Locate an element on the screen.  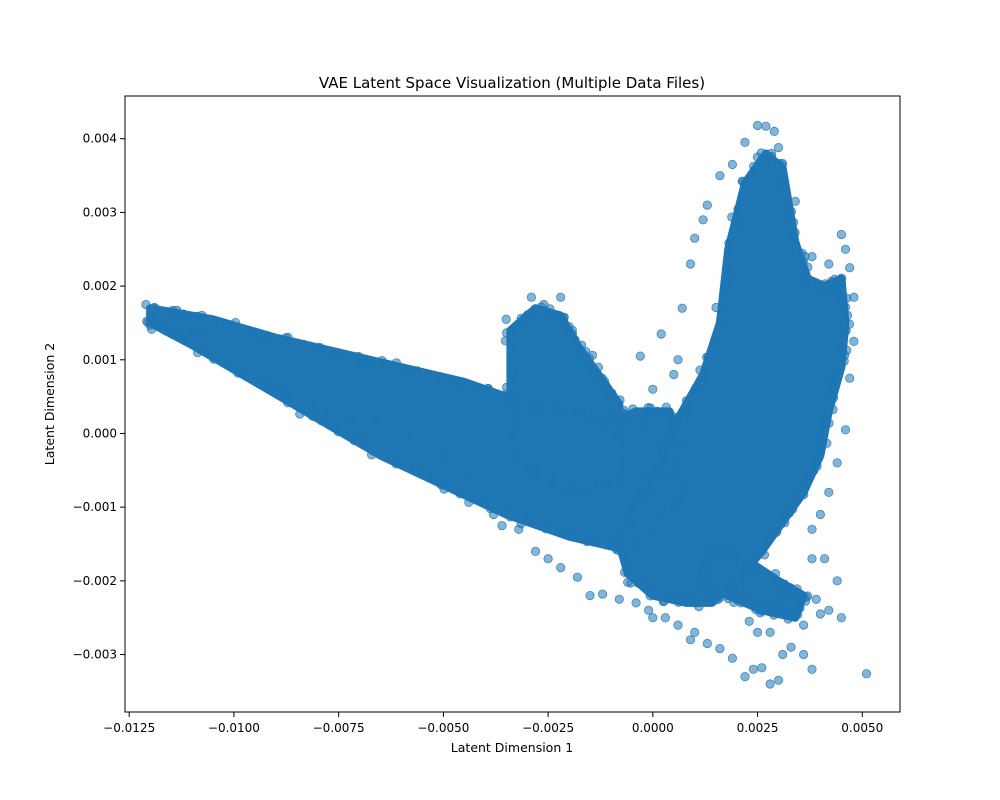
x-tick-label: −0.0050 is located at coordinates (443, 728).